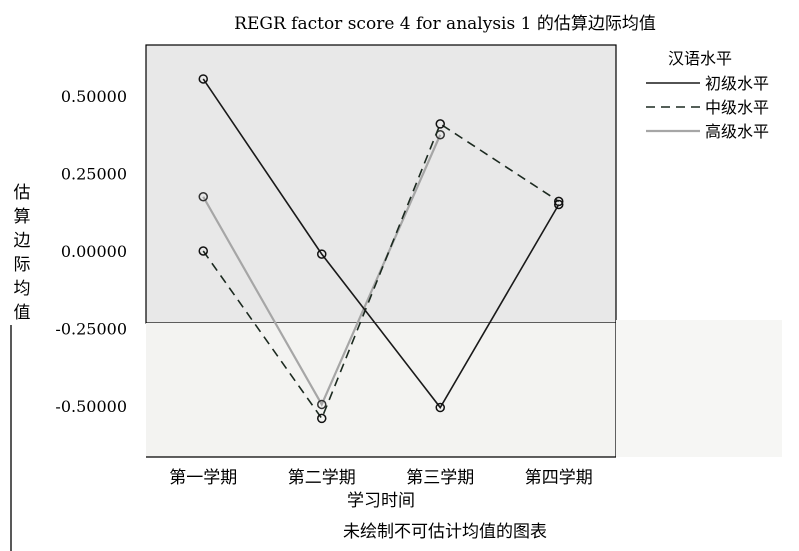  Describe the element at coordinates (381, 501) in the screenshot. I see `x-axis-label: 学习时间` at that location.